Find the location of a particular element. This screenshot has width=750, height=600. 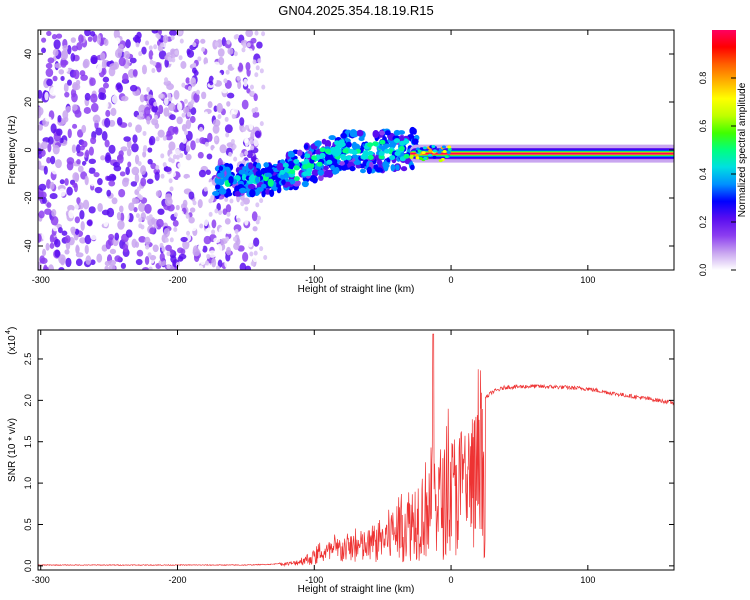

snr-xtick-label: -100 is located at coordinates (314, 580).